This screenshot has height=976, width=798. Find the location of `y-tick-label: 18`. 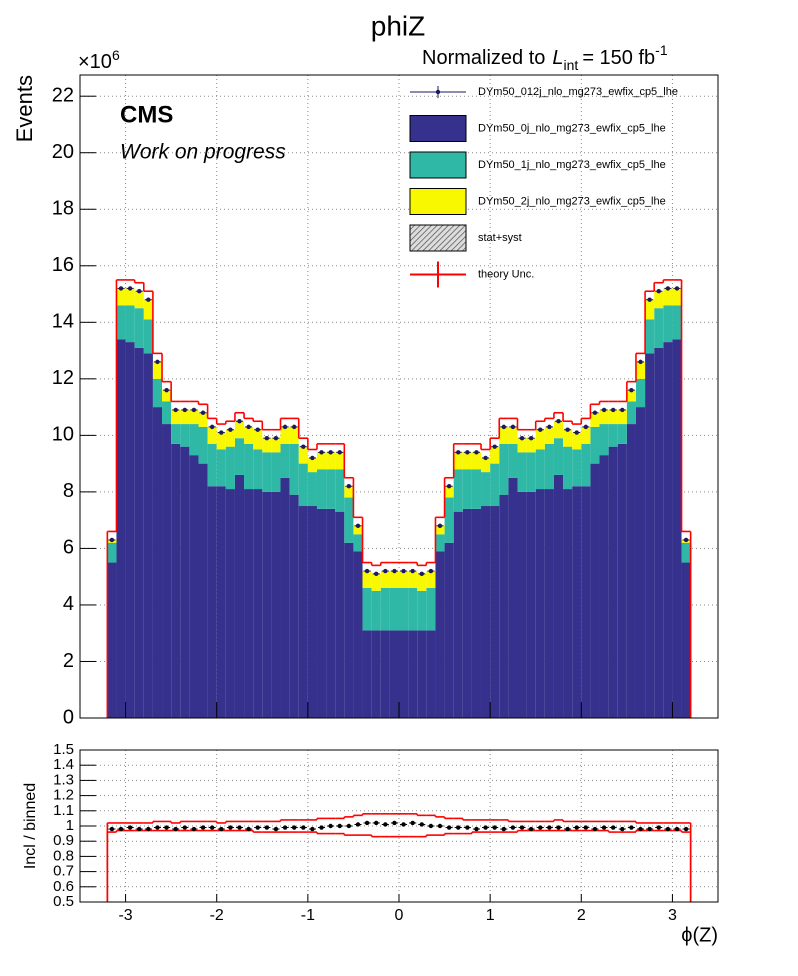

y-tick-label: 18 is located at coordinates (63, 209).